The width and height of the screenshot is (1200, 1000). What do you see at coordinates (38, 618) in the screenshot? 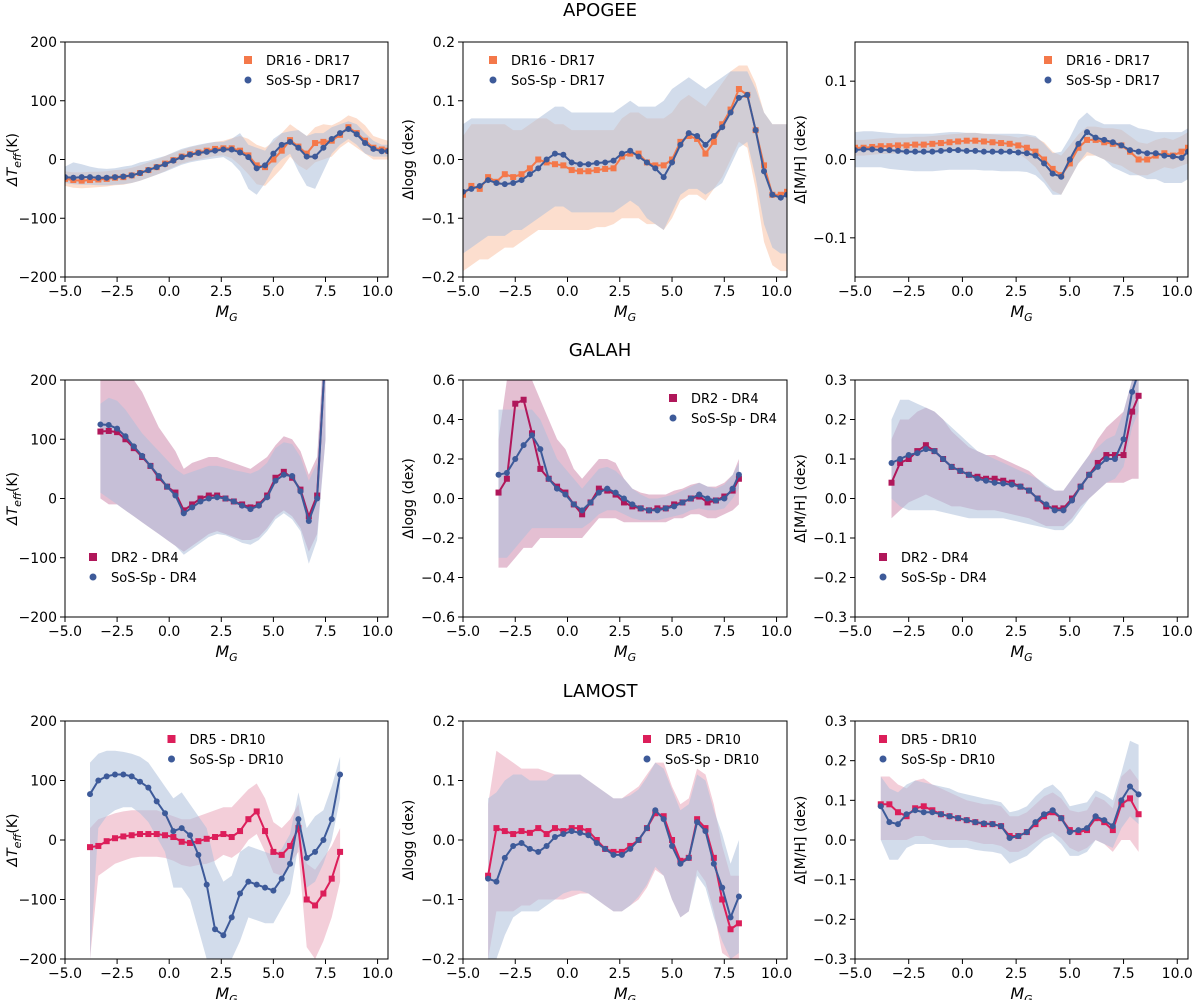
I see `y-tick-label: −200` at bounding box center [38, 618].